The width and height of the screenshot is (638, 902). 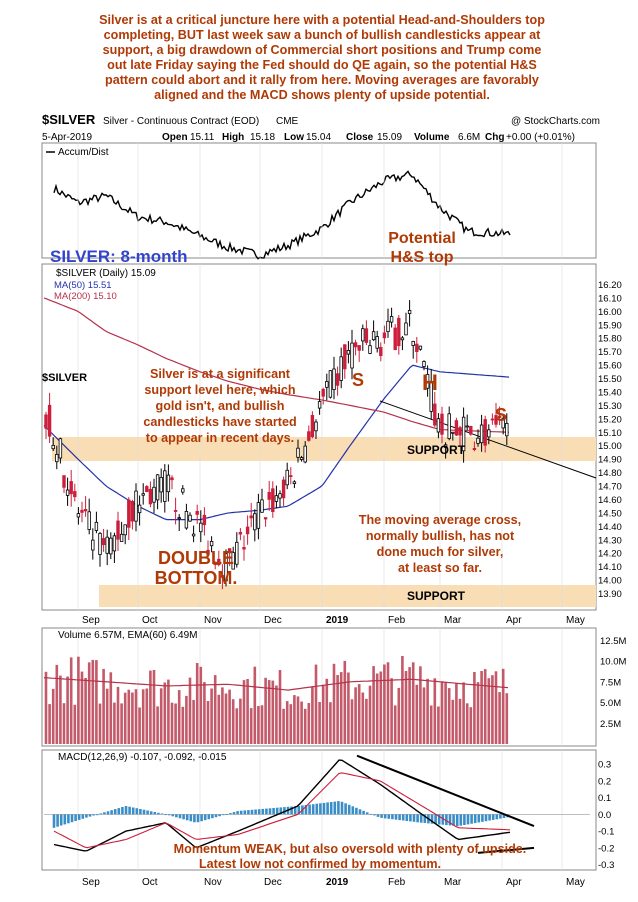 I want to click on price-side-label: $SILVER, so click(x=64, y=378).